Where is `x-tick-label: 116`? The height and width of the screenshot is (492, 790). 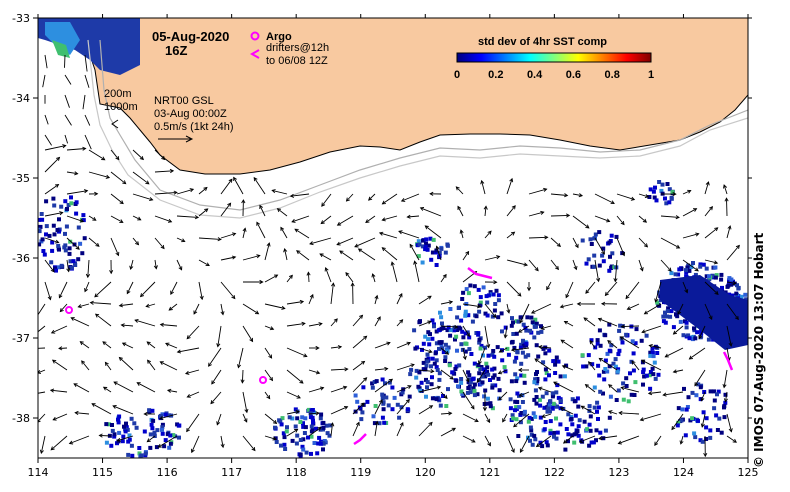
x-tick-label: 116 is located at coordinates (167, 472).